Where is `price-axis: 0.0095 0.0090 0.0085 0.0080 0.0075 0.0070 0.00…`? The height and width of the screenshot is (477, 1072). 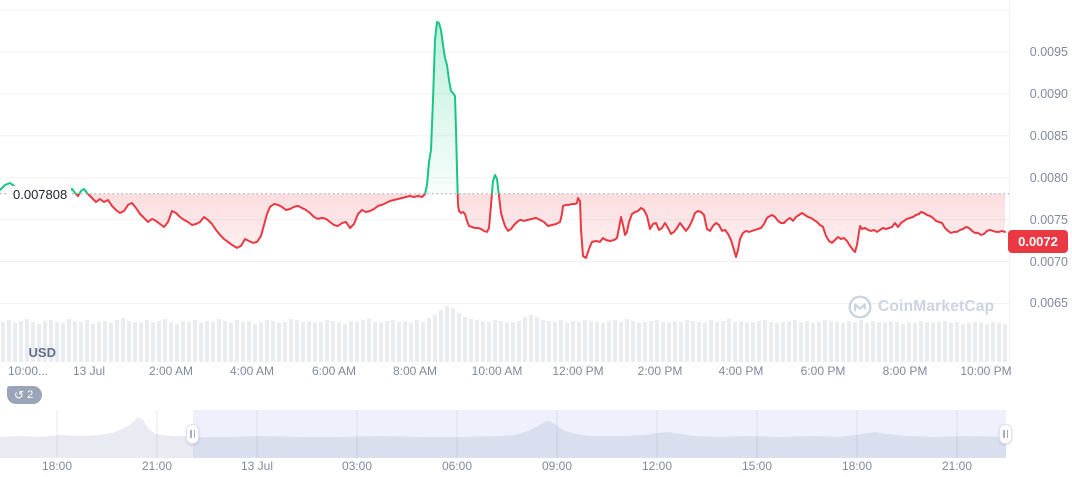
price-axis: 0.0095 0.0090 0.0085 0.0080 0.0075 0.0070 0.00… is located at coordinates (1041, 181).